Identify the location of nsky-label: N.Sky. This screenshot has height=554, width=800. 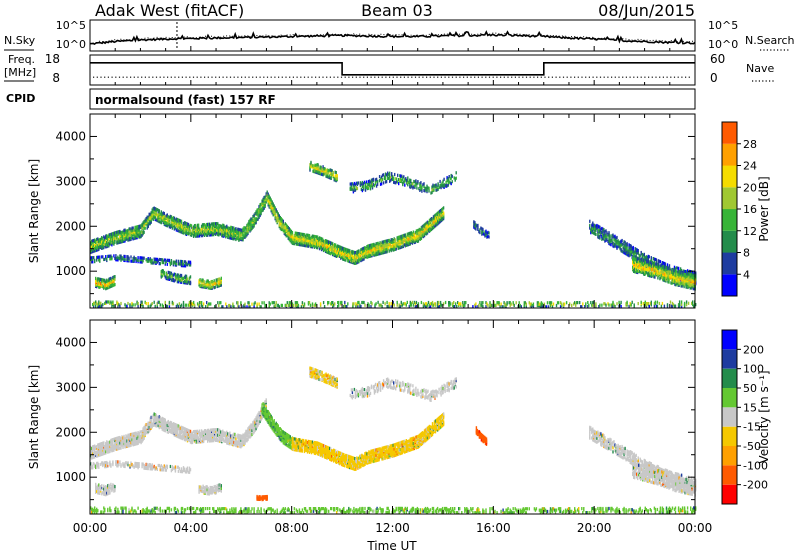
(20, 40).